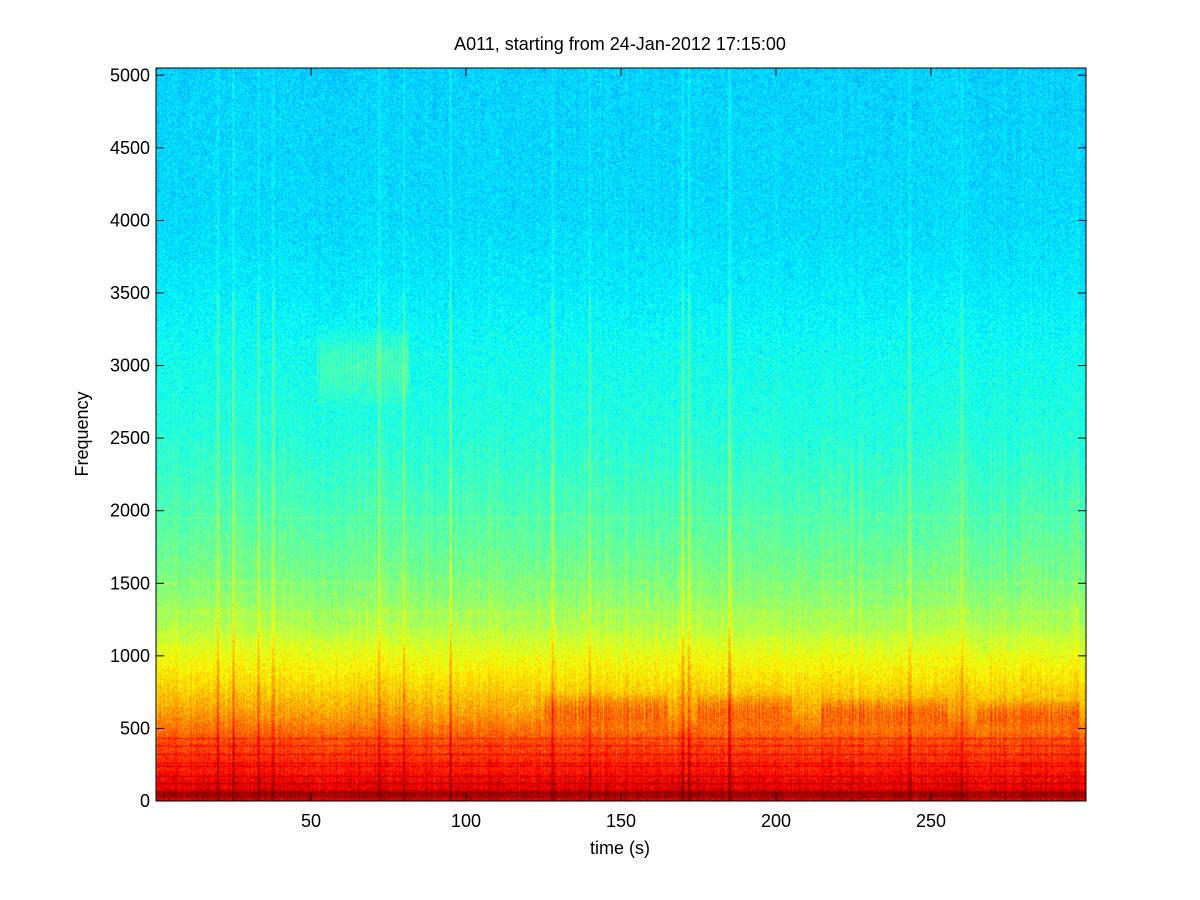  I want to click on y-tick-label: 5000, so click(130, 75).